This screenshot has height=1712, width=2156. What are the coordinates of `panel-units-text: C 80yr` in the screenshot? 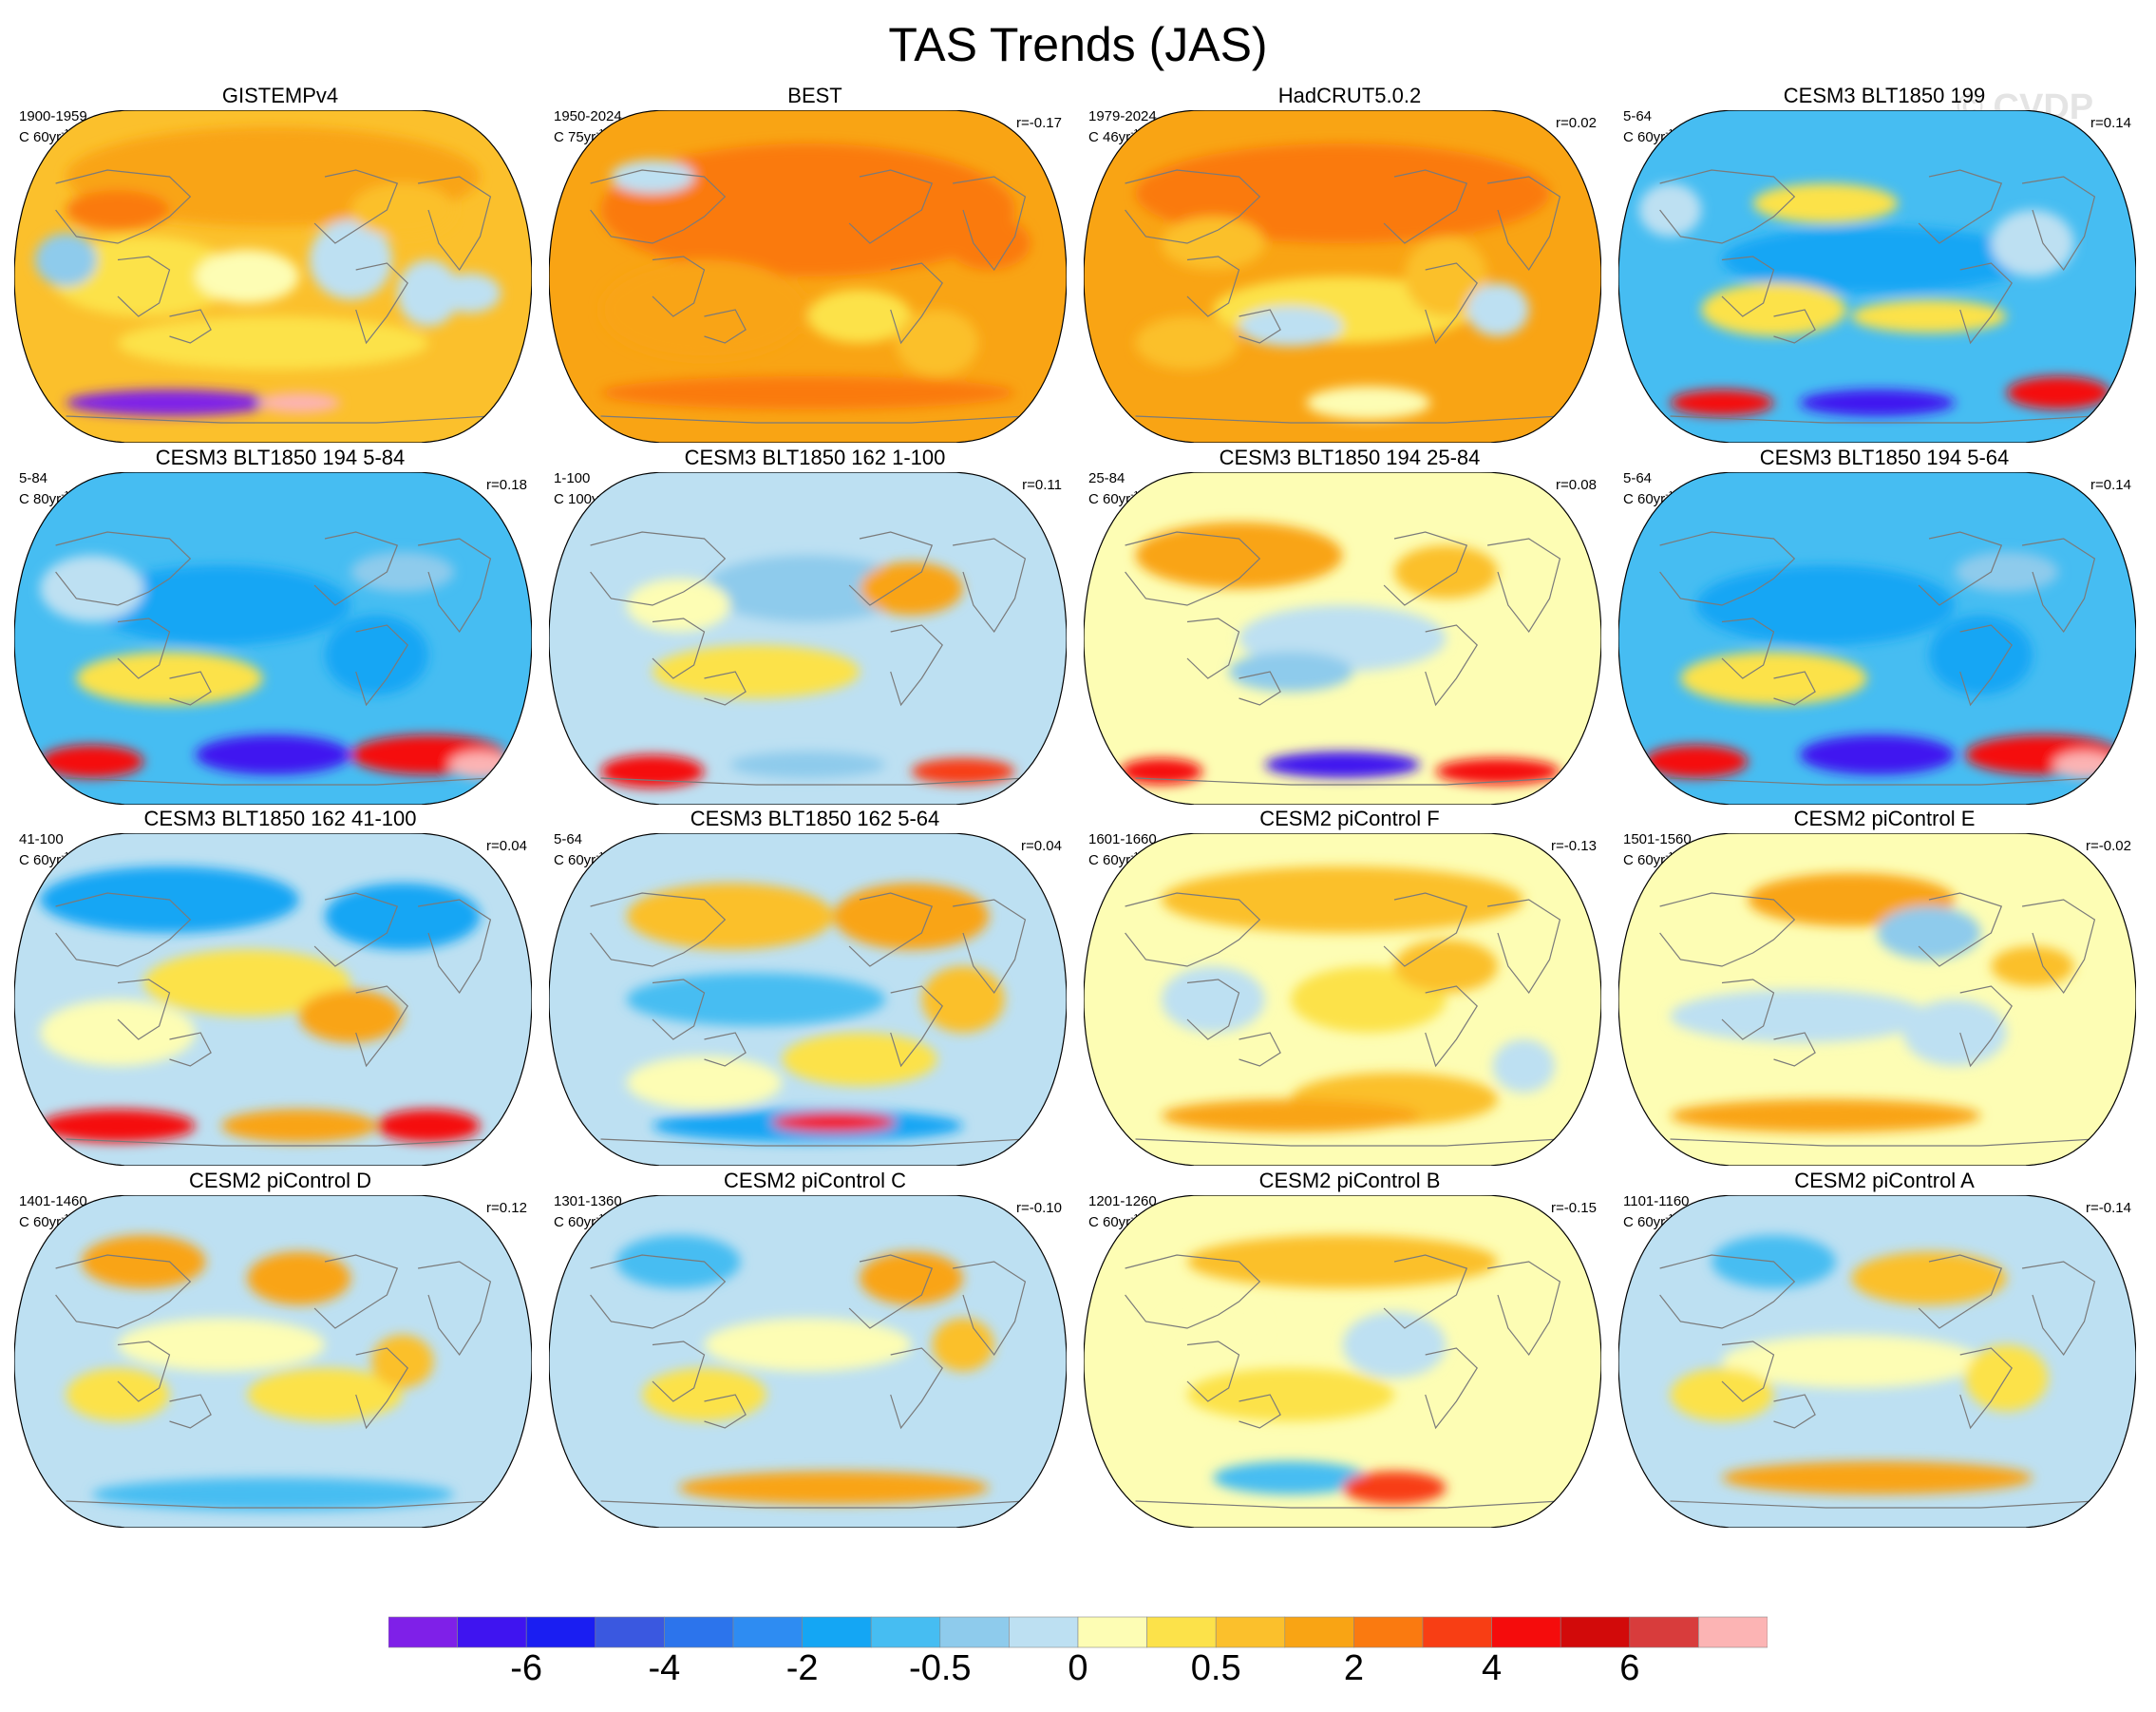 It's located at (40, 499).